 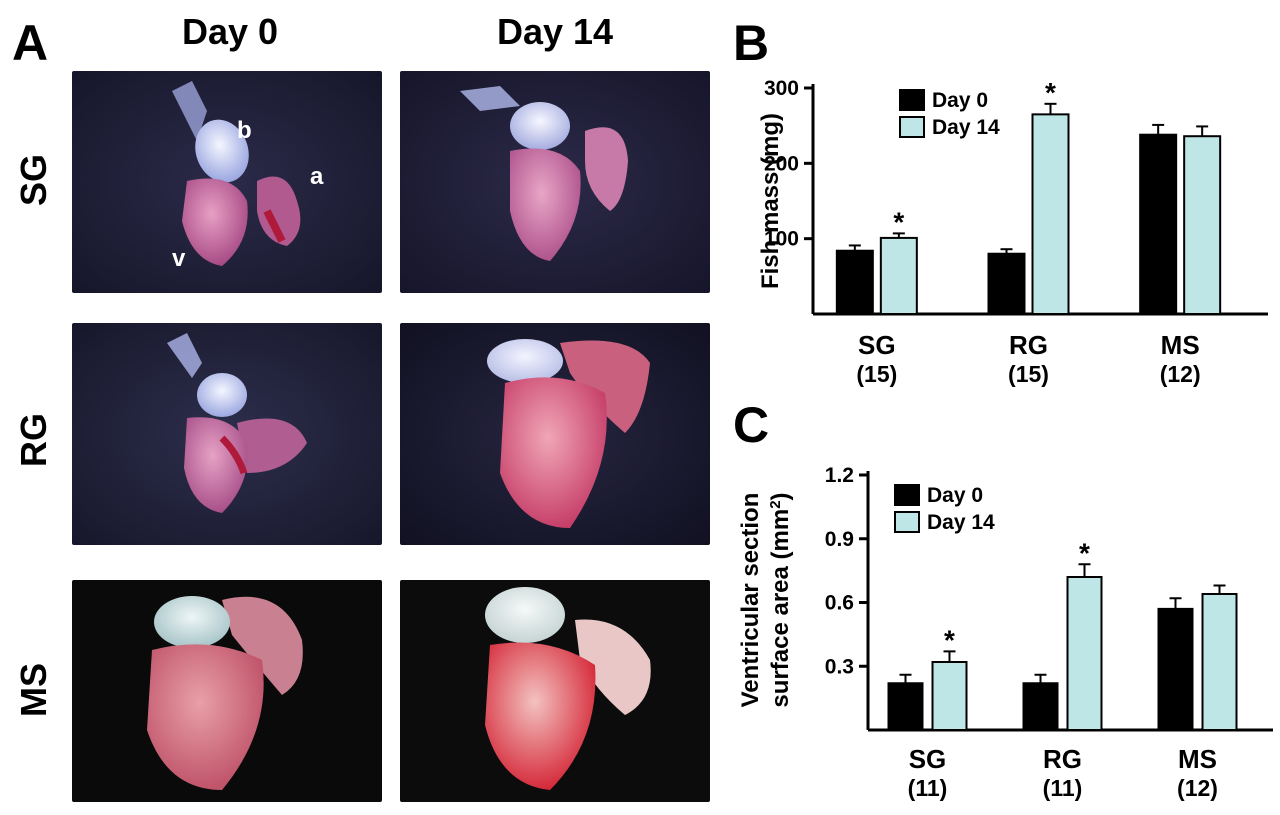 I want to click on y-axis-label: Fish mass (mg), so click(x=770, y=201).